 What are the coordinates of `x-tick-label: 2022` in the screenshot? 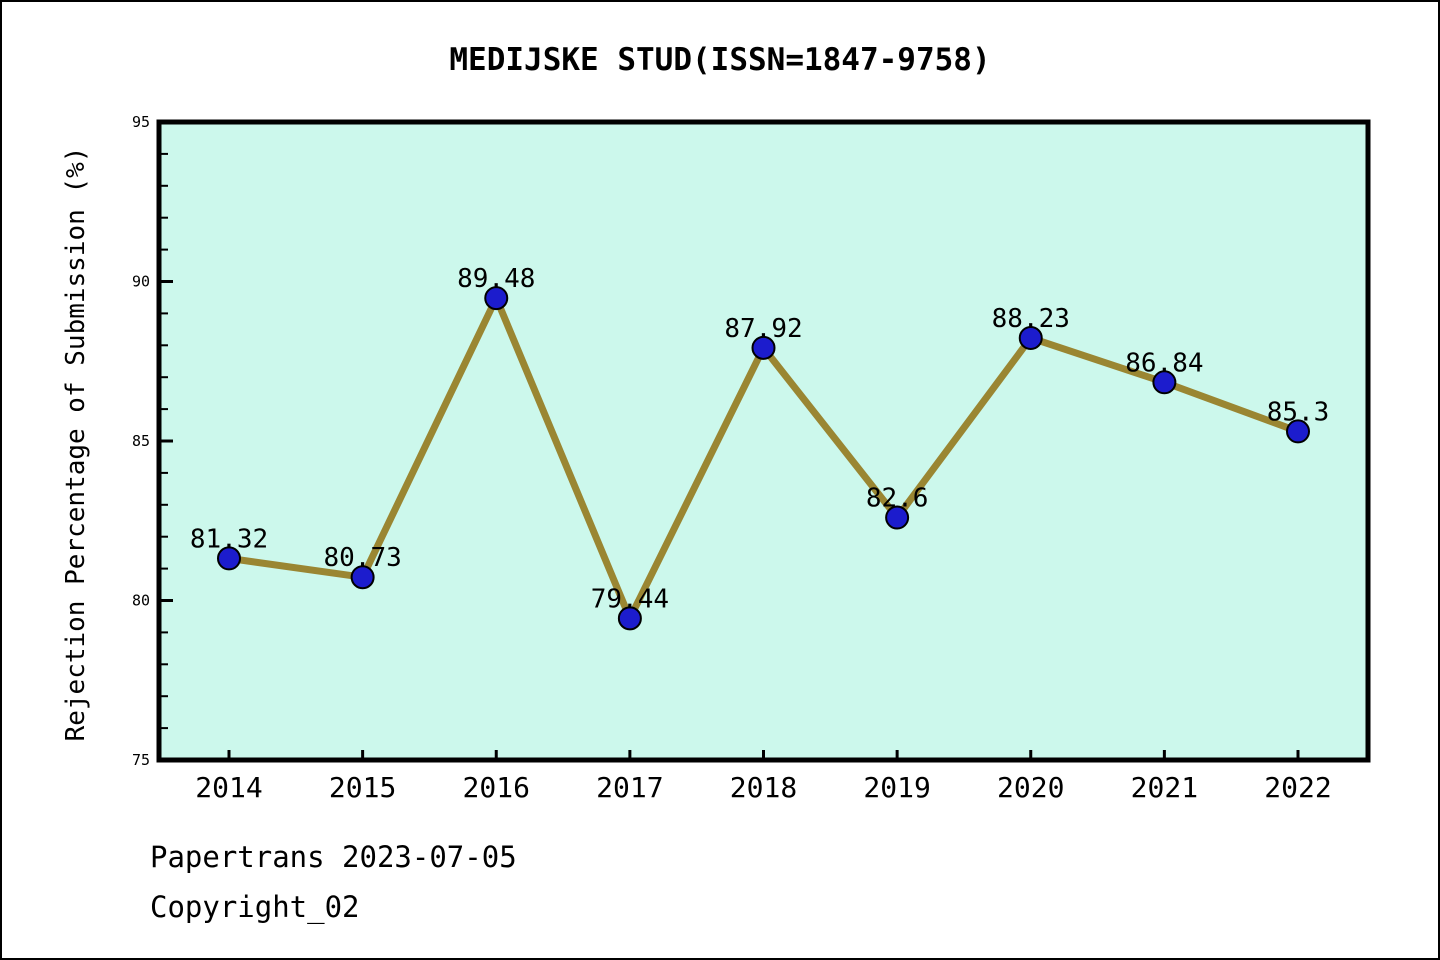 It's located at (1297, 787).